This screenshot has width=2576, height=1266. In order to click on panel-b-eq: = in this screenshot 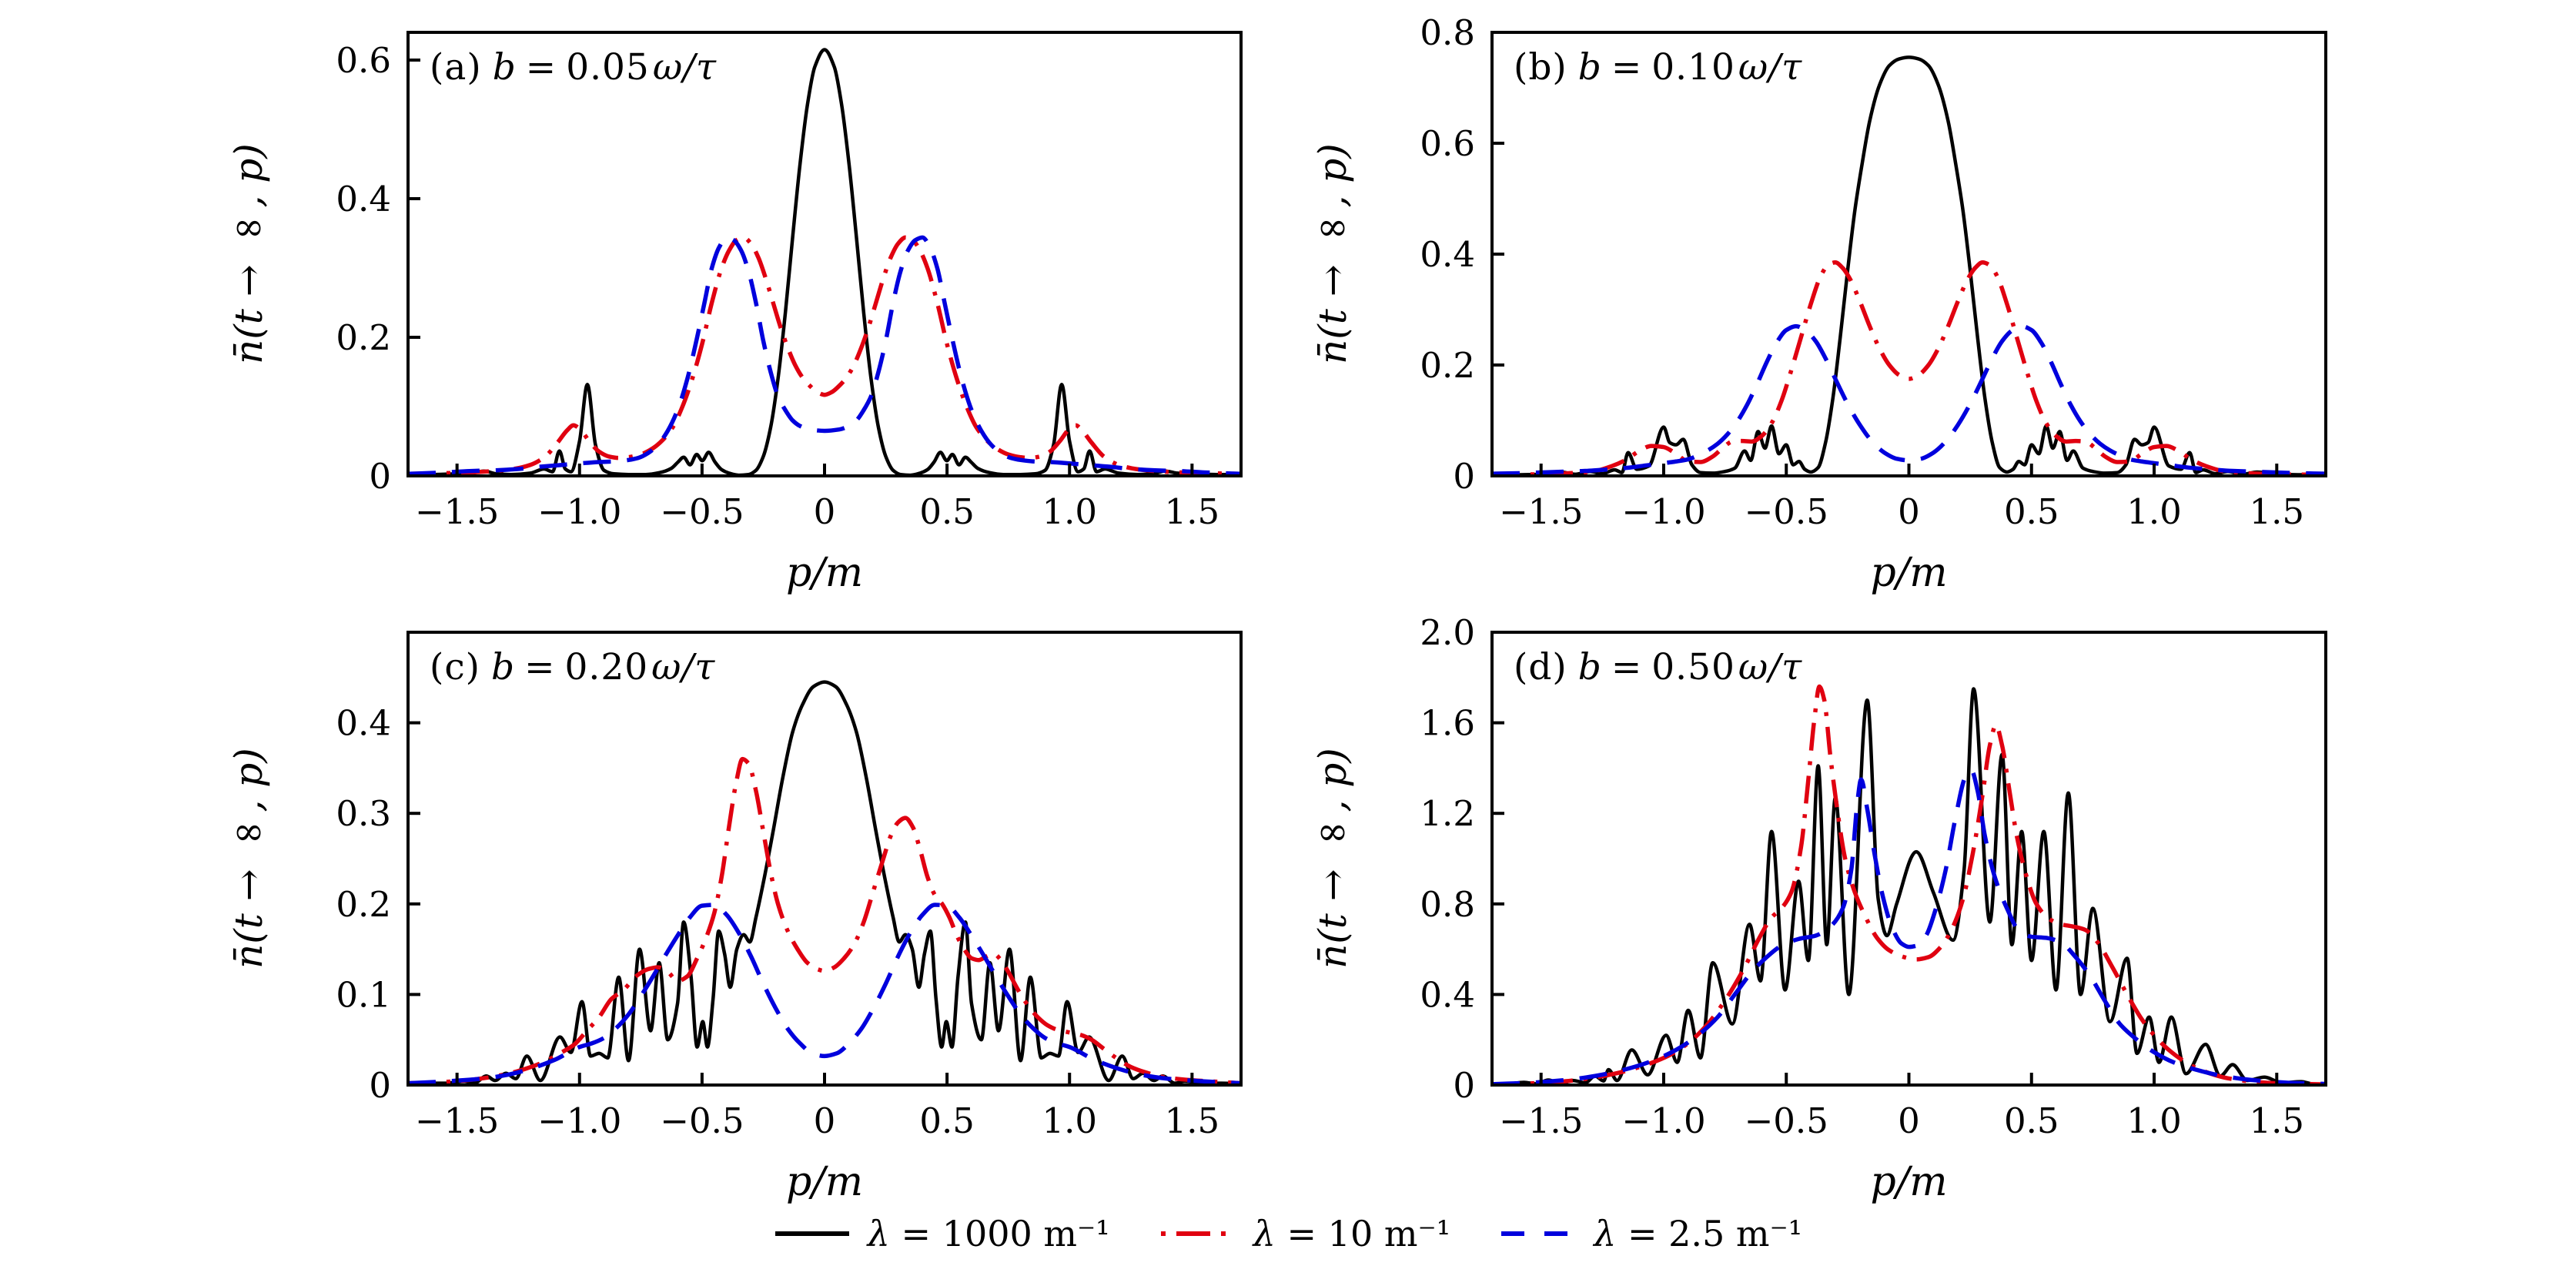, I will do `click(1627, 67)`.